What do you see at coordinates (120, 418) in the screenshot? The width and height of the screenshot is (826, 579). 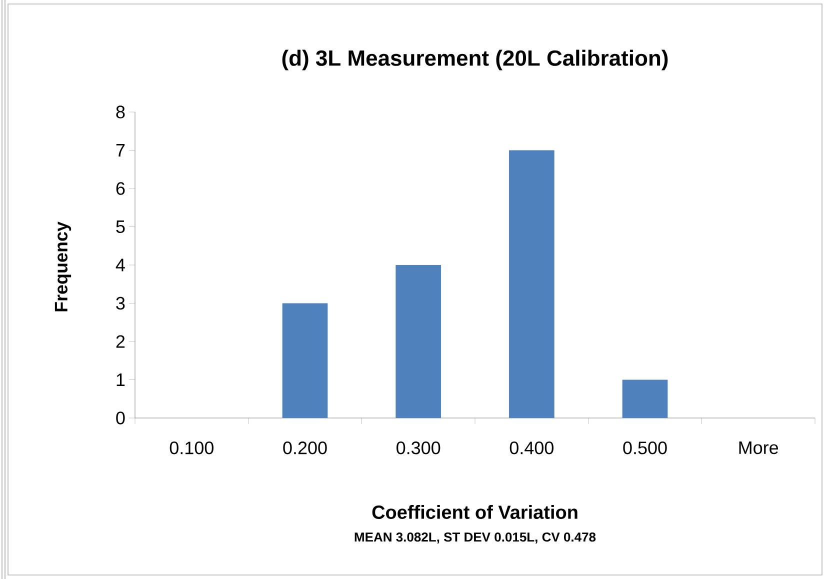 I see `y-tick-label: 0` at bounding box center [120, 418].